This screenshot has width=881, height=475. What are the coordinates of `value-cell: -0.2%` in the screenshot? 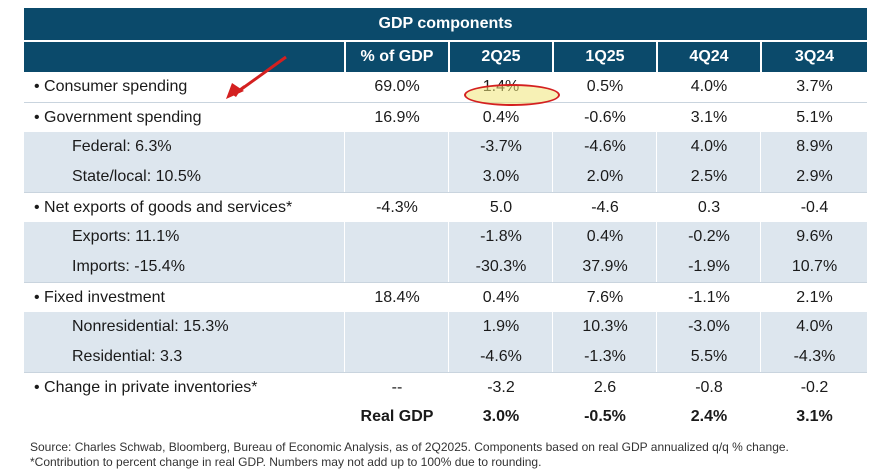 It's located at (709, 236).